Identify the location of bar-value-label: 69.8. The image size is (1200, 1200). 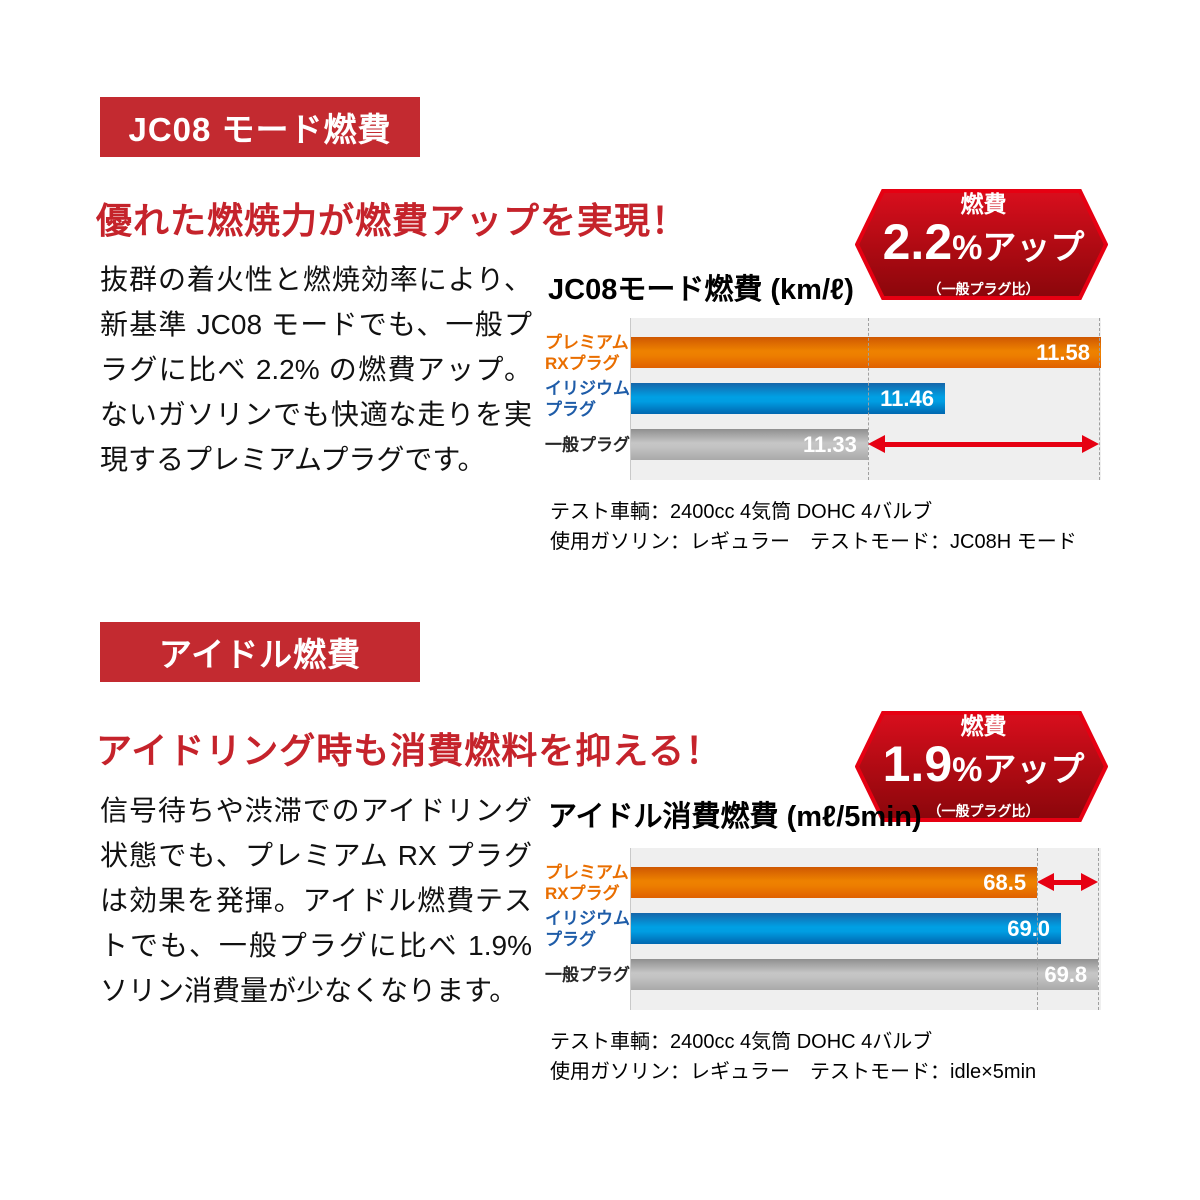
(1066, 974).